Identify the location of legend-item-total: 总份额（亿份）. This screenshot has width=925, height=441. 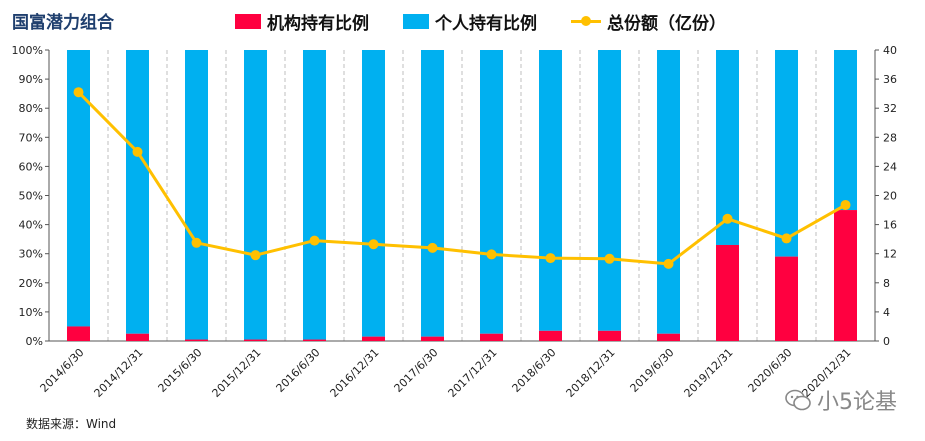
(648, 21).